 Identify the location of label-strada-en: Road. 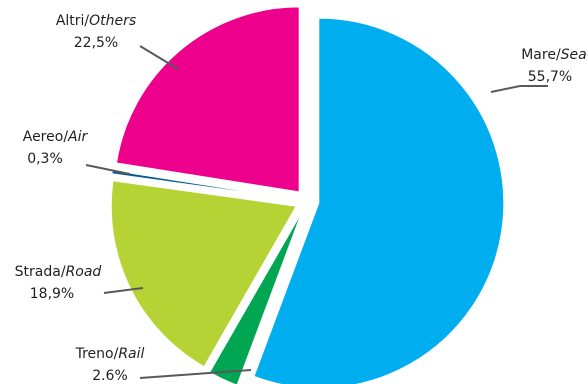
(84, 272).